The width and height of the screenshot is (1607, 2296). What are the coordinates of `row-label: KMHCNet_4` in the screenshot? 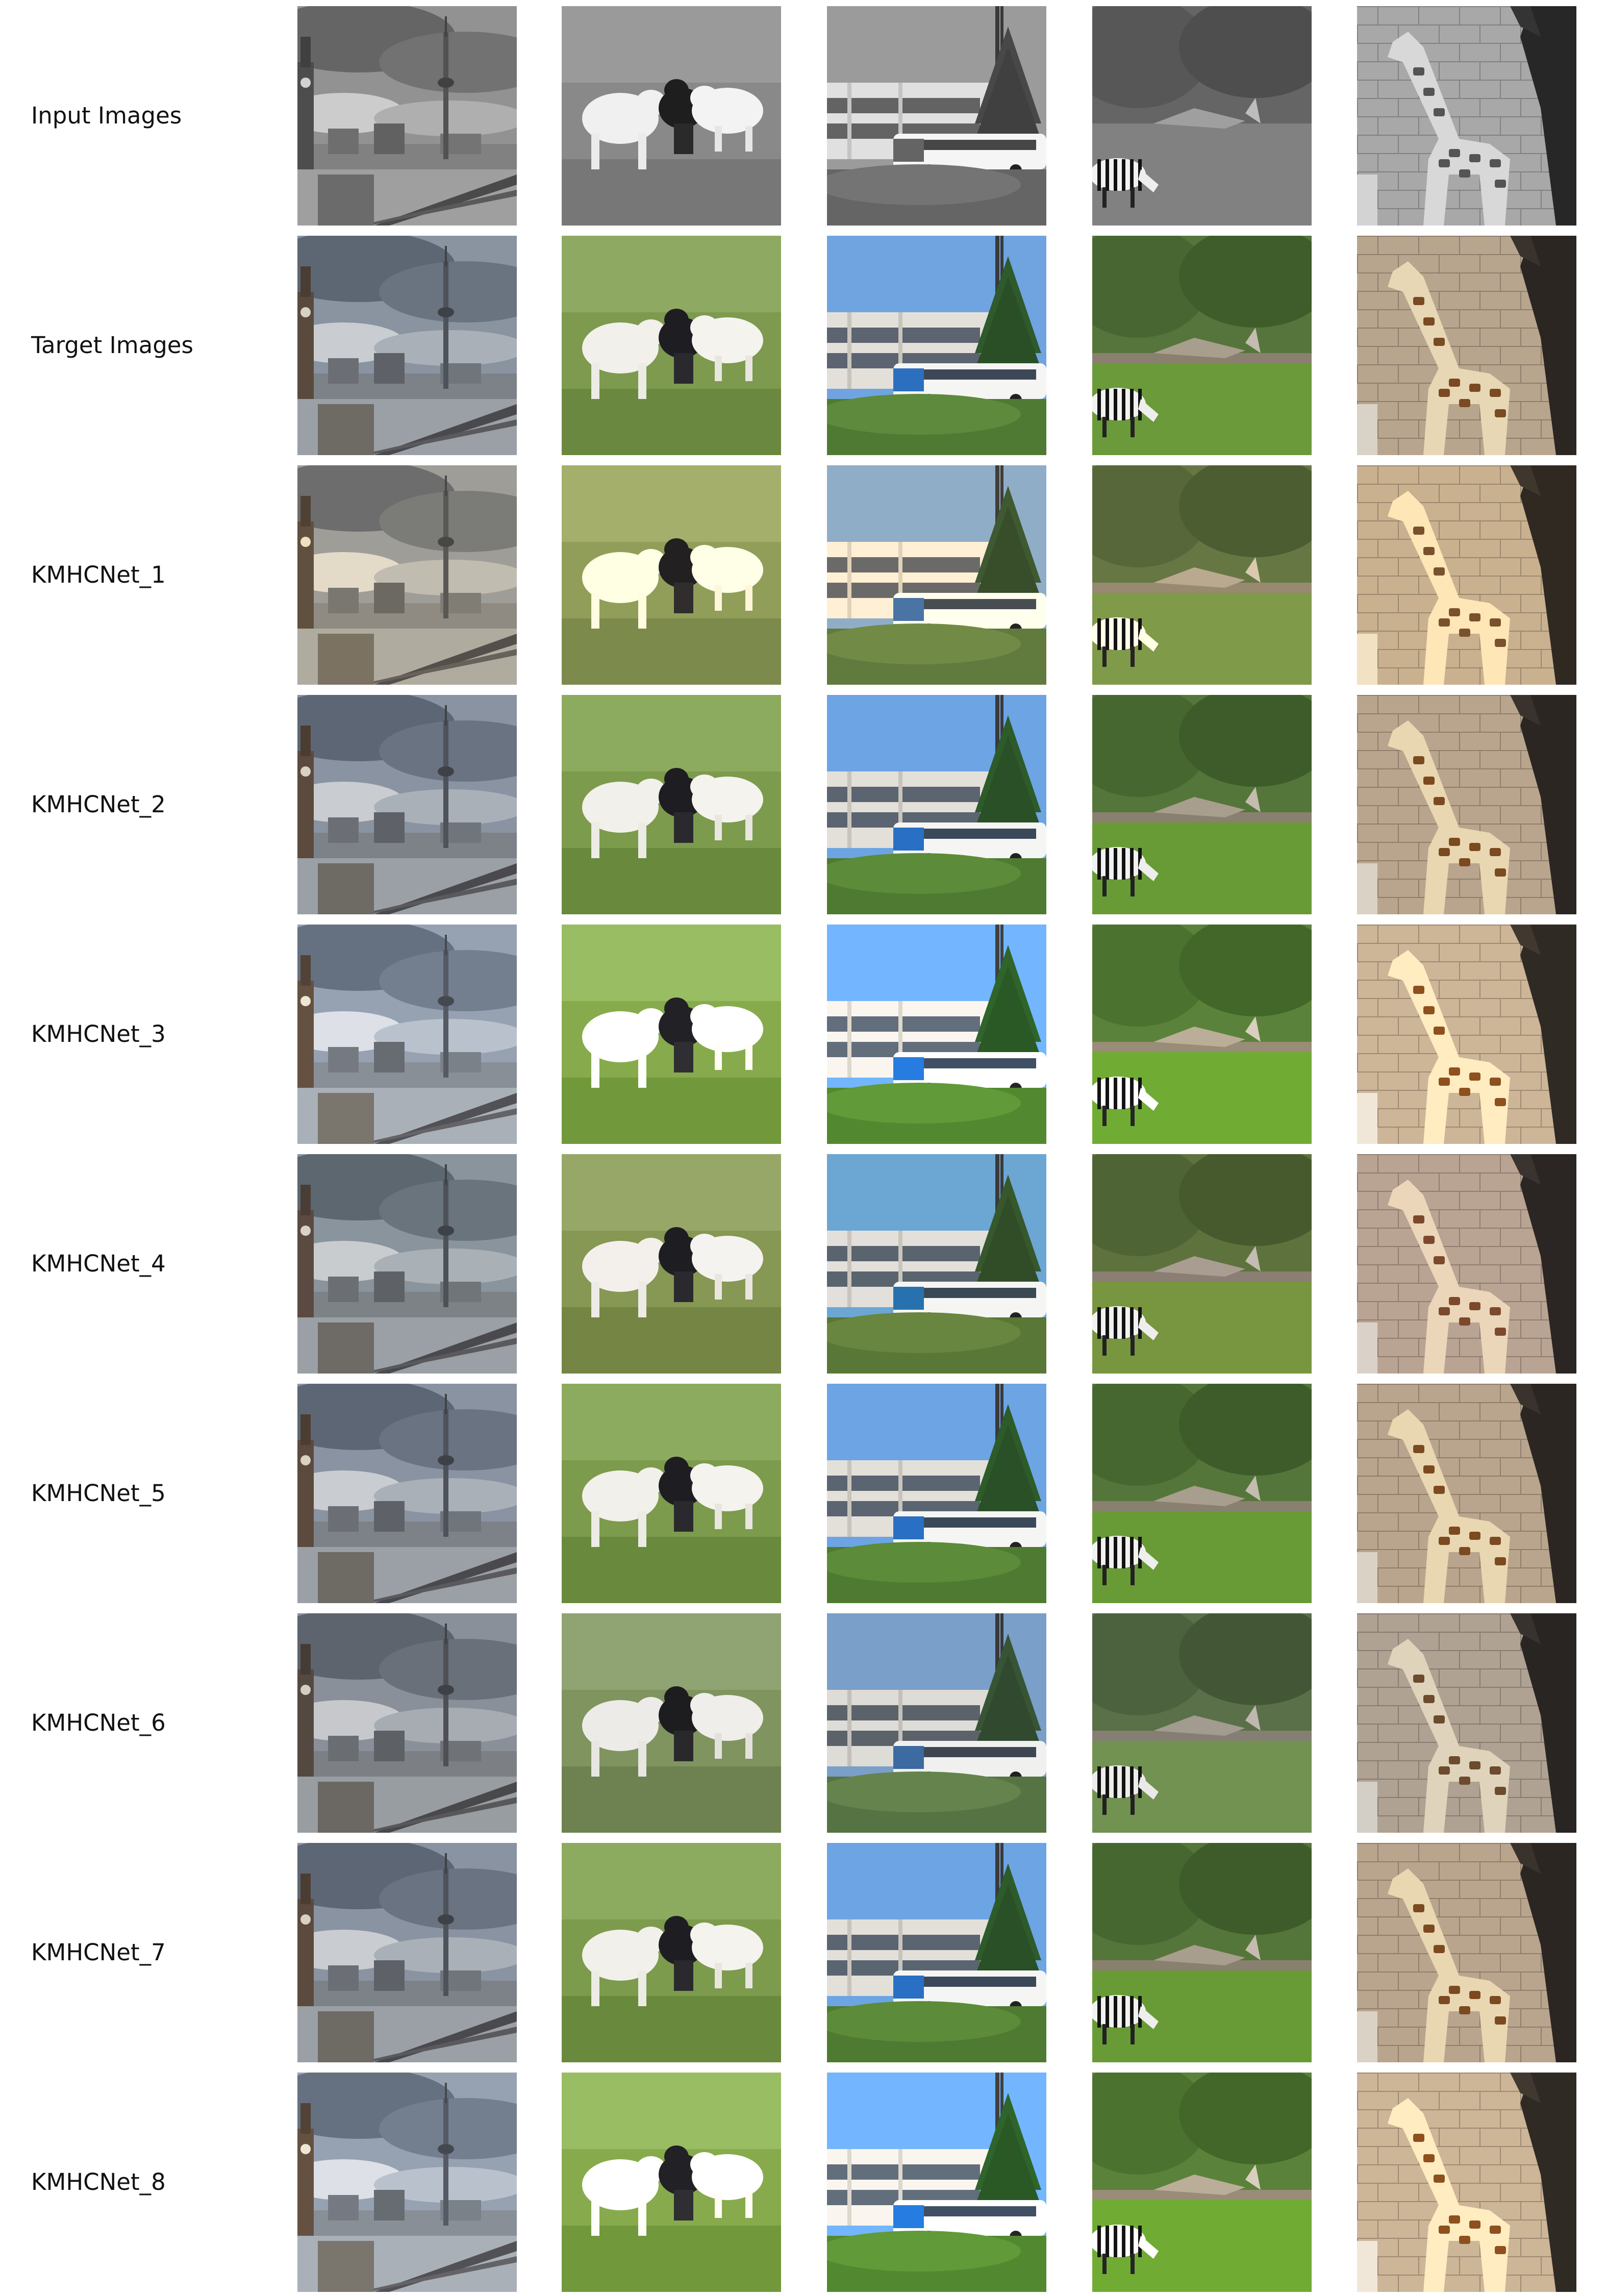 It's located at (98, 1263).